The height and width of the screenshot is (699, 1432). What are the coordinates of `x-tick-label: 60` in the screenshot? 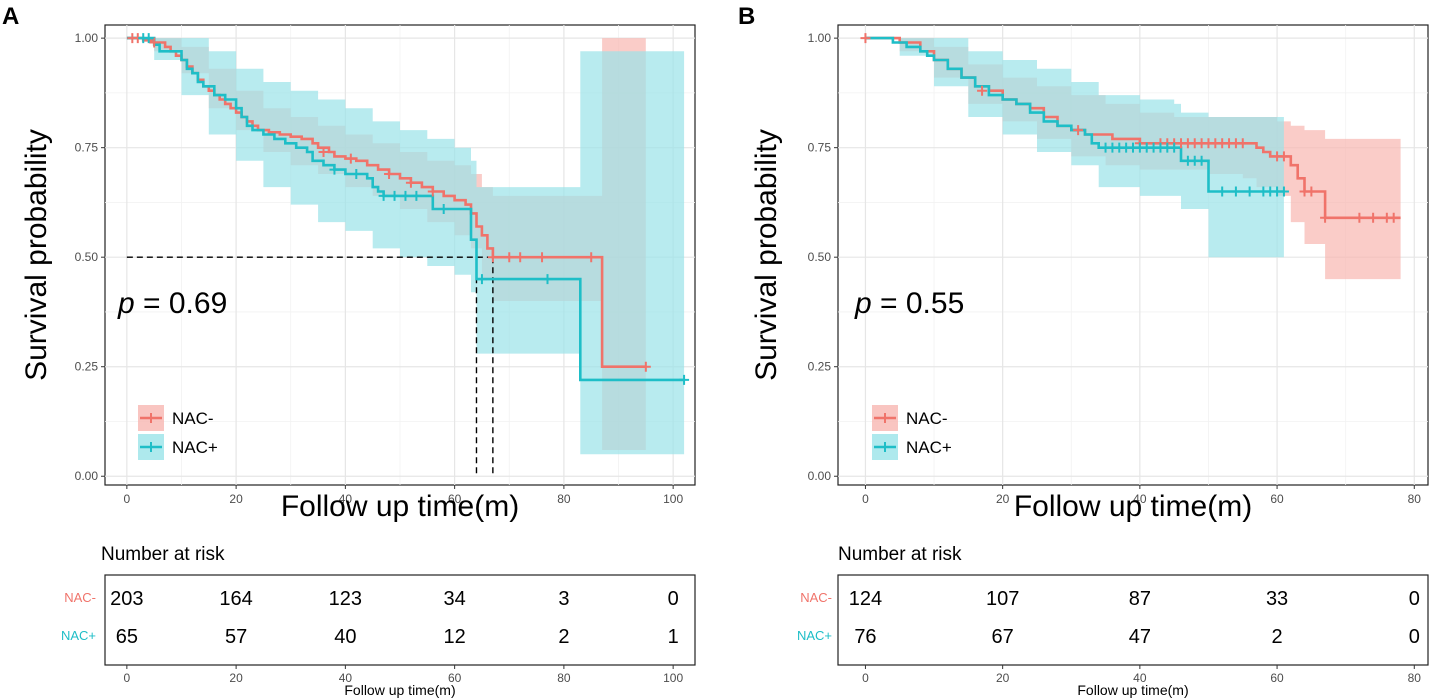 It's located at (1277, 499).